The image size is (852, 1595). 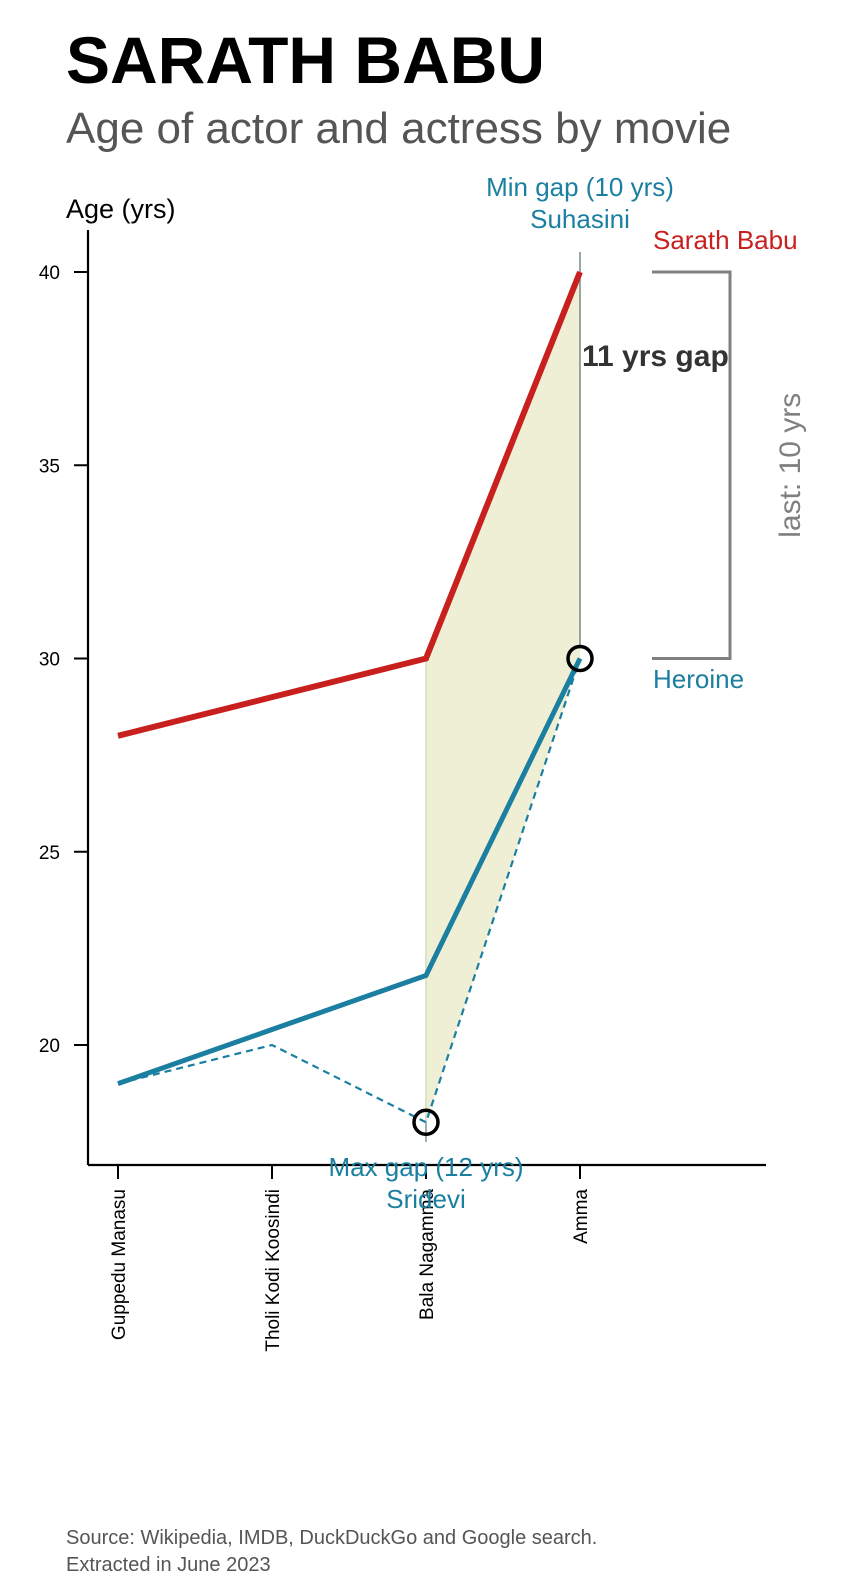 What do you see at coordinates (725, 240) in the screenshot?
I see `legend-sarath-babu: Sarath Babu` at bounding box center [725, 240].